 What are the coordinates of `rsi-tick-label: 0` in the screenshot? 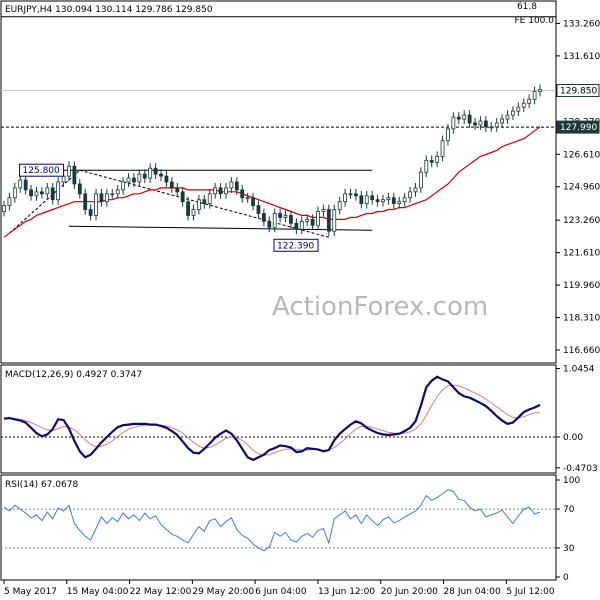 It's located at (566, 578).